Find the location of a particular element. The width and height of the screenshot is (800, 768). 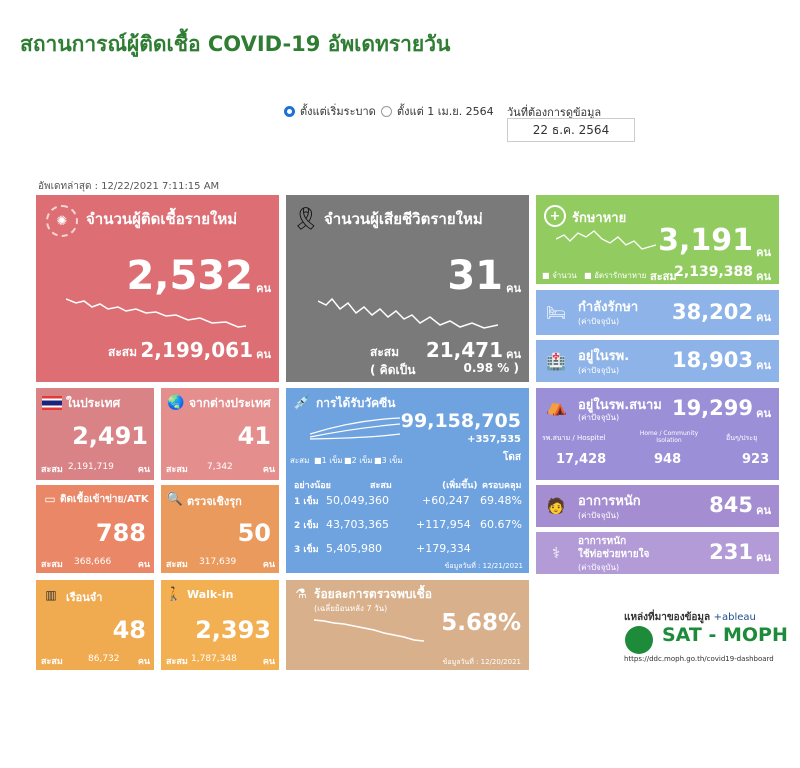

active-search-value: 50 is located at coordinates (254, 533).